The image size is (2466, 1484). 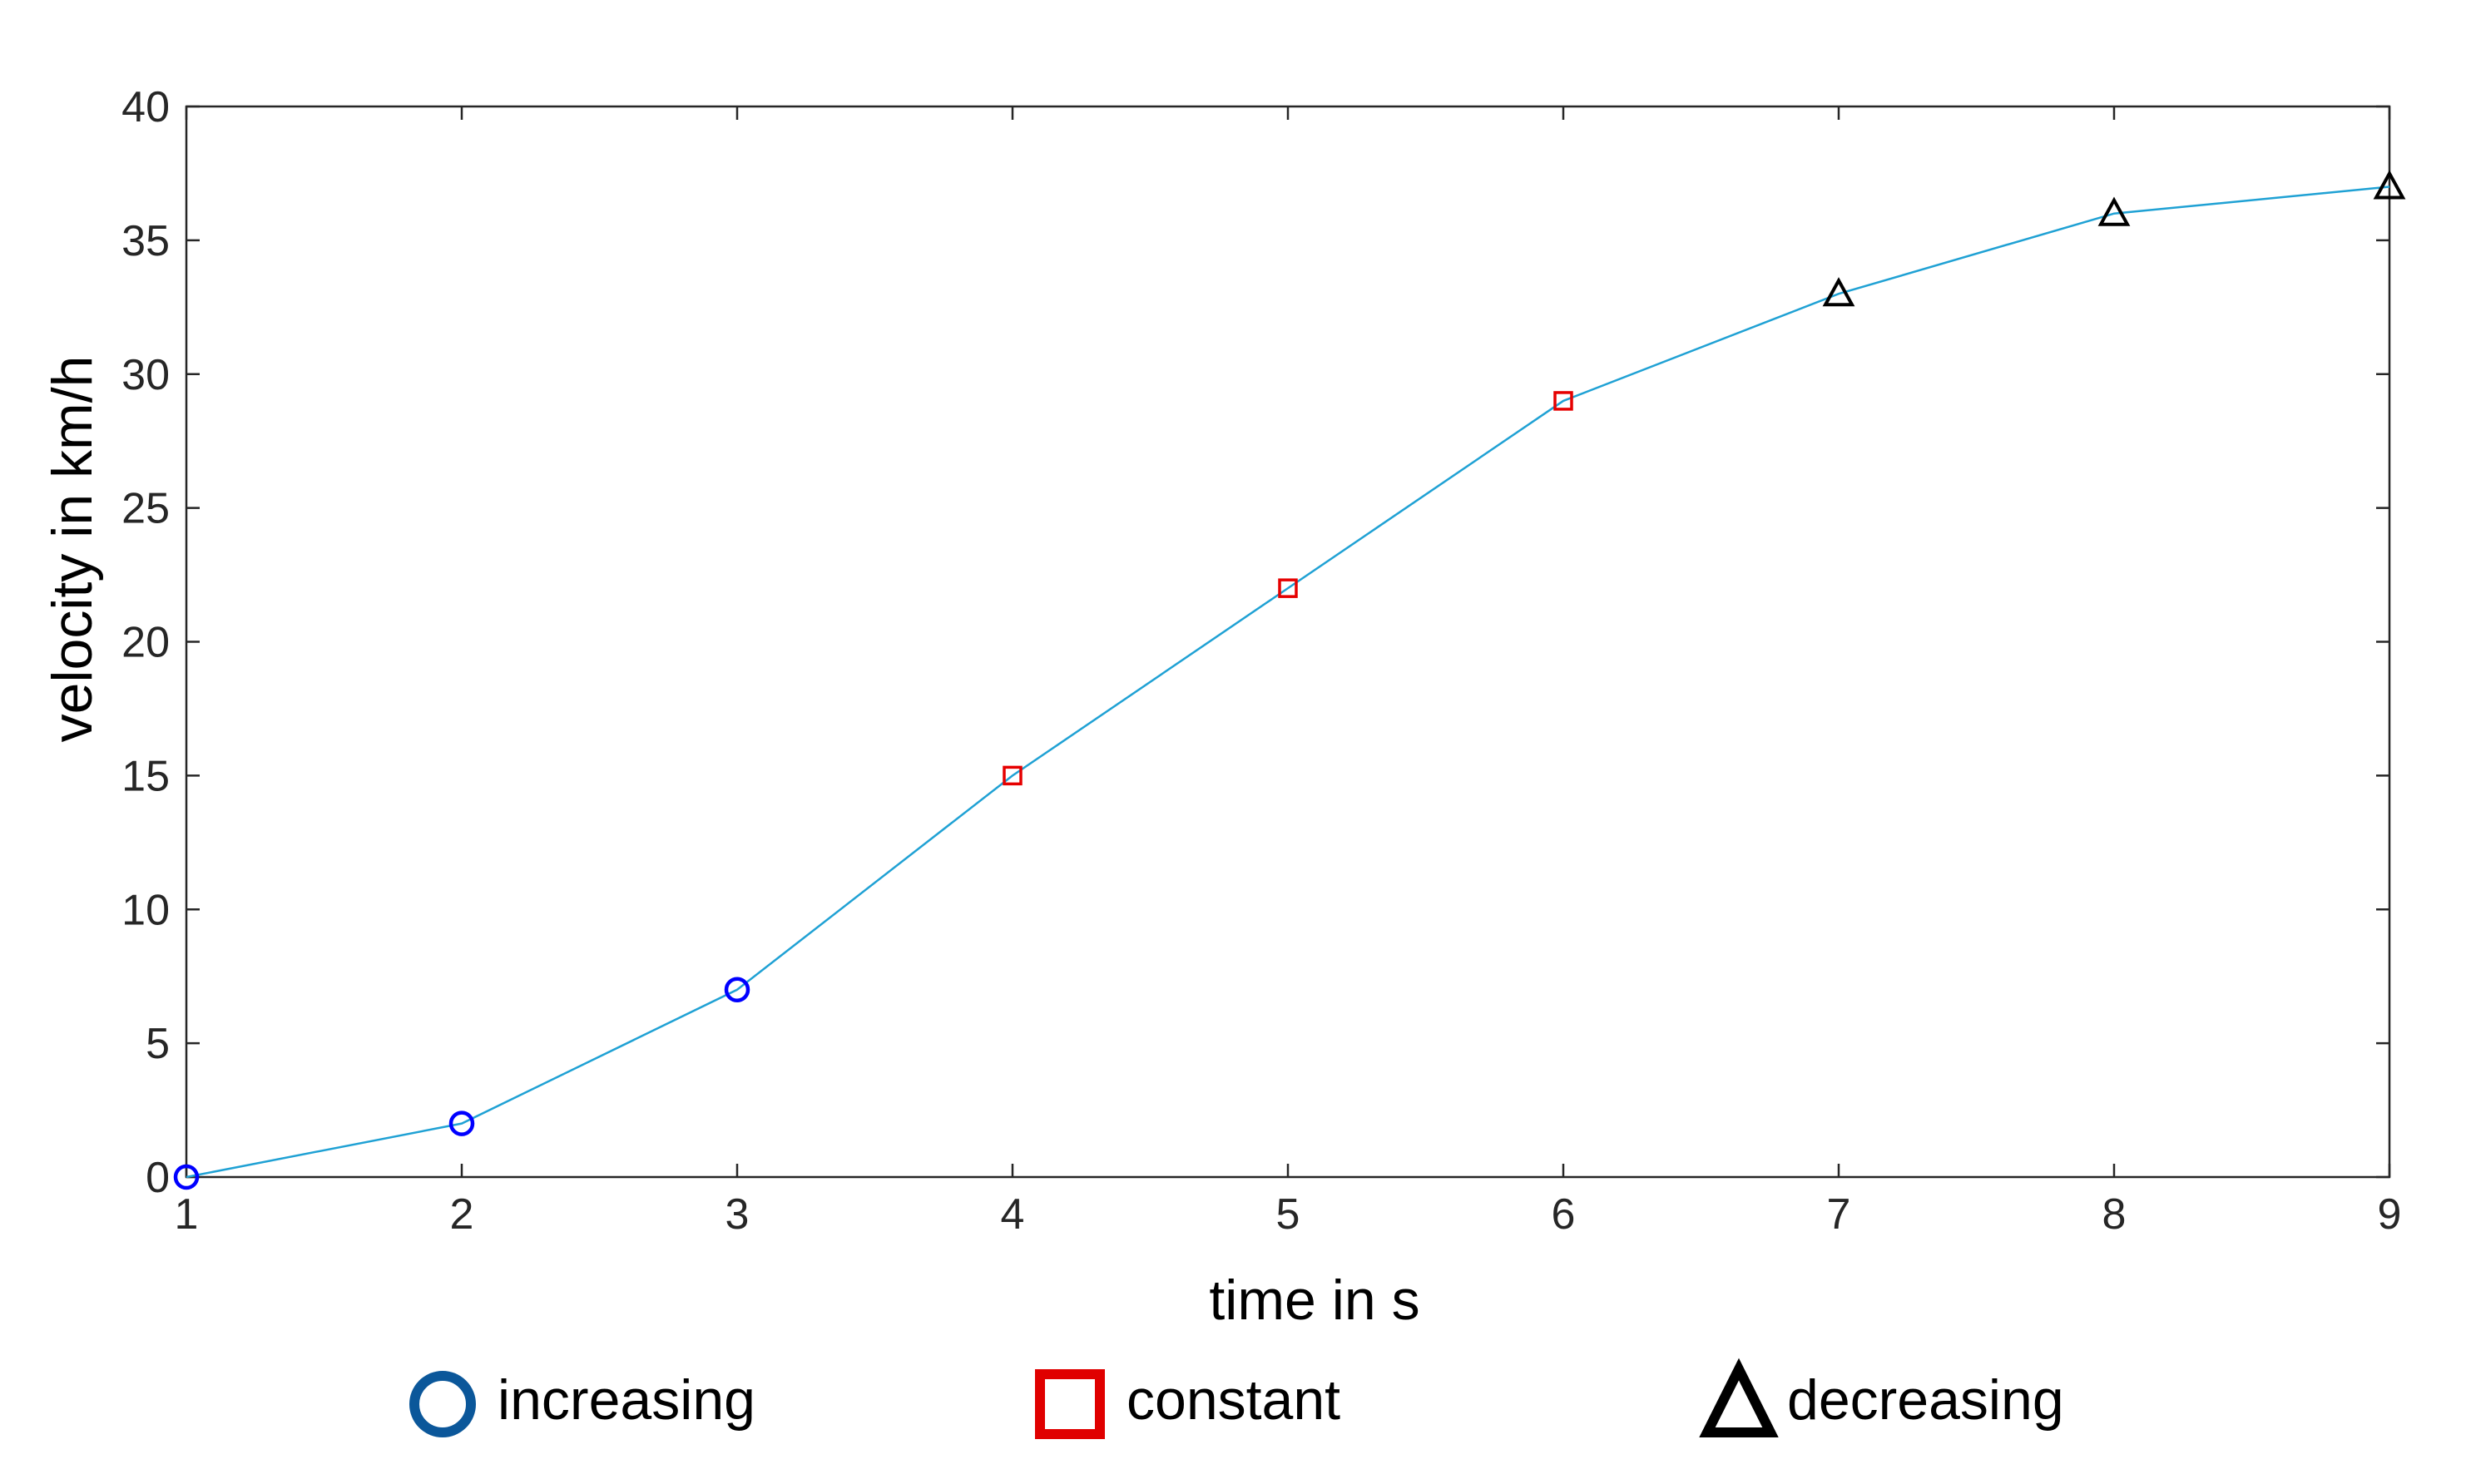 I want to click on legend: increasing constant decreasing, so click(x=1237, y=1398).